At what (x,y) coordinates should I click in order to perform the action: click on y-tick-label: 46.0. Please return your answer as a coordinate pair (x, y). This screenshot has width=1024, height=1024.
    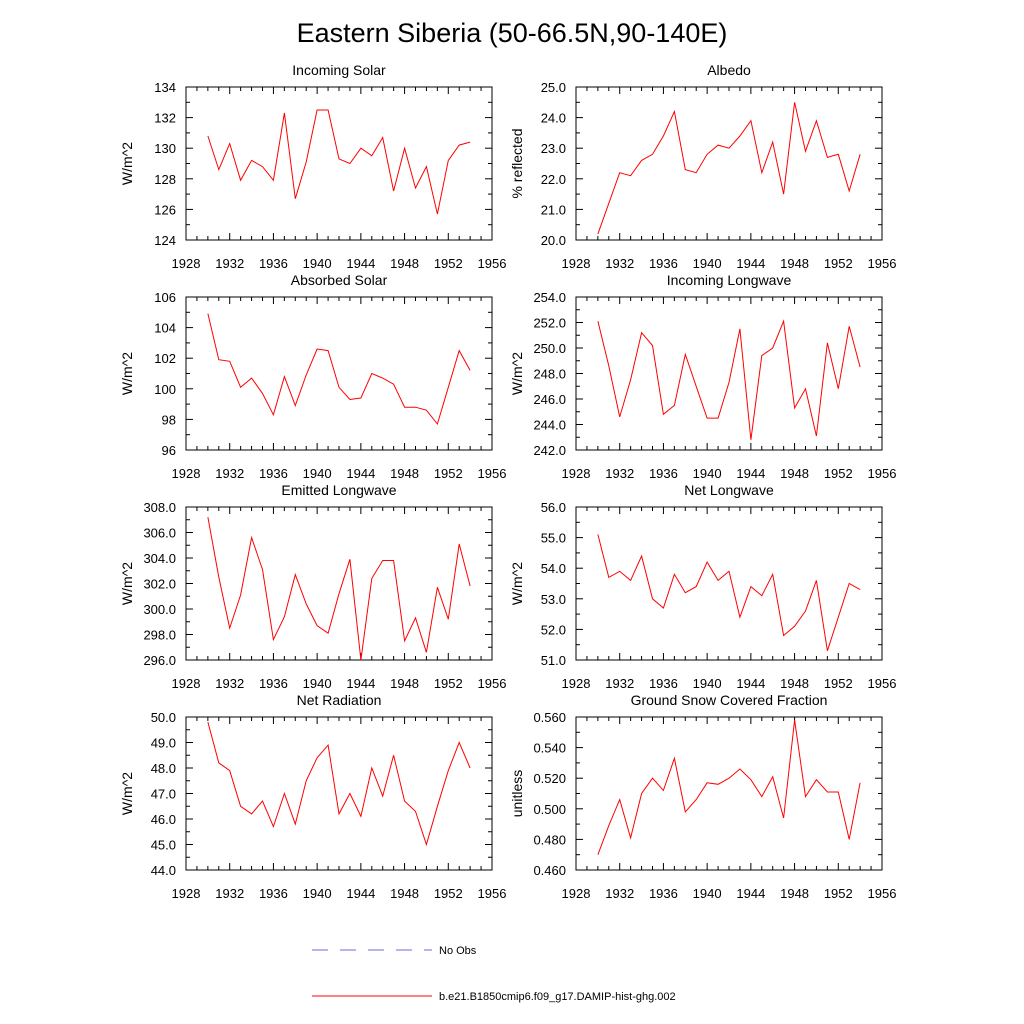
    Looking at the image, I should click on (163, 819).